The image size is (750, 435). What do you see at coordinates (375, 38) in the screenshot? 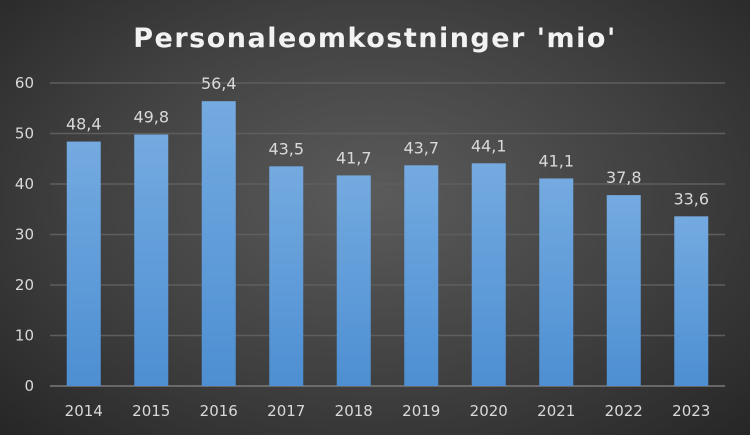
I see `chart-title: Personaleomkostninger 'mio'` at bounding box center [375, 38].